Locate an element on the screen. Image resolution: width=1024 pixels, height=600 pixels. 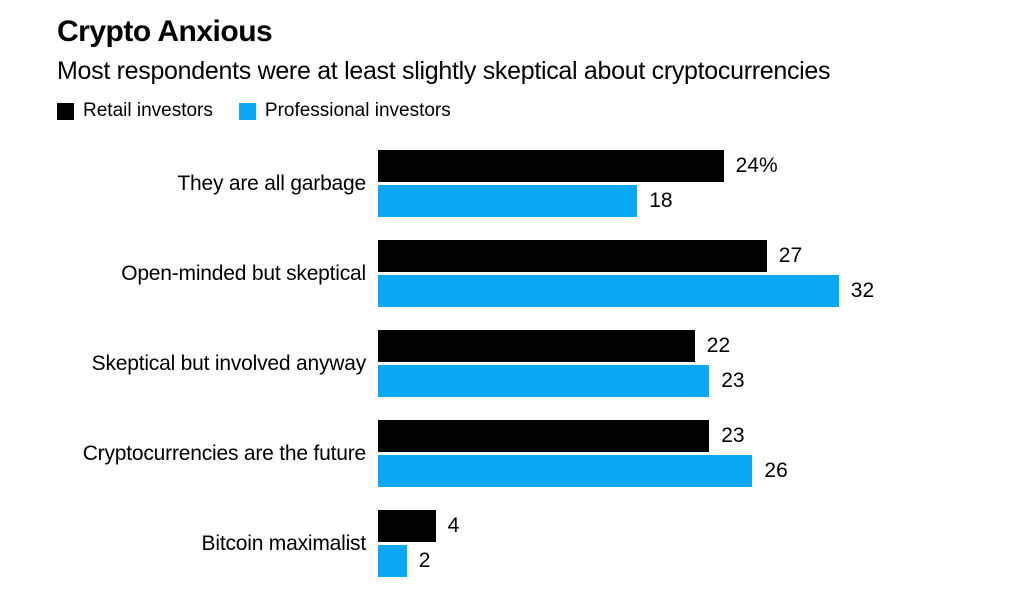
legend-label-professional: Professional investors is located at coordinates (357, 110).